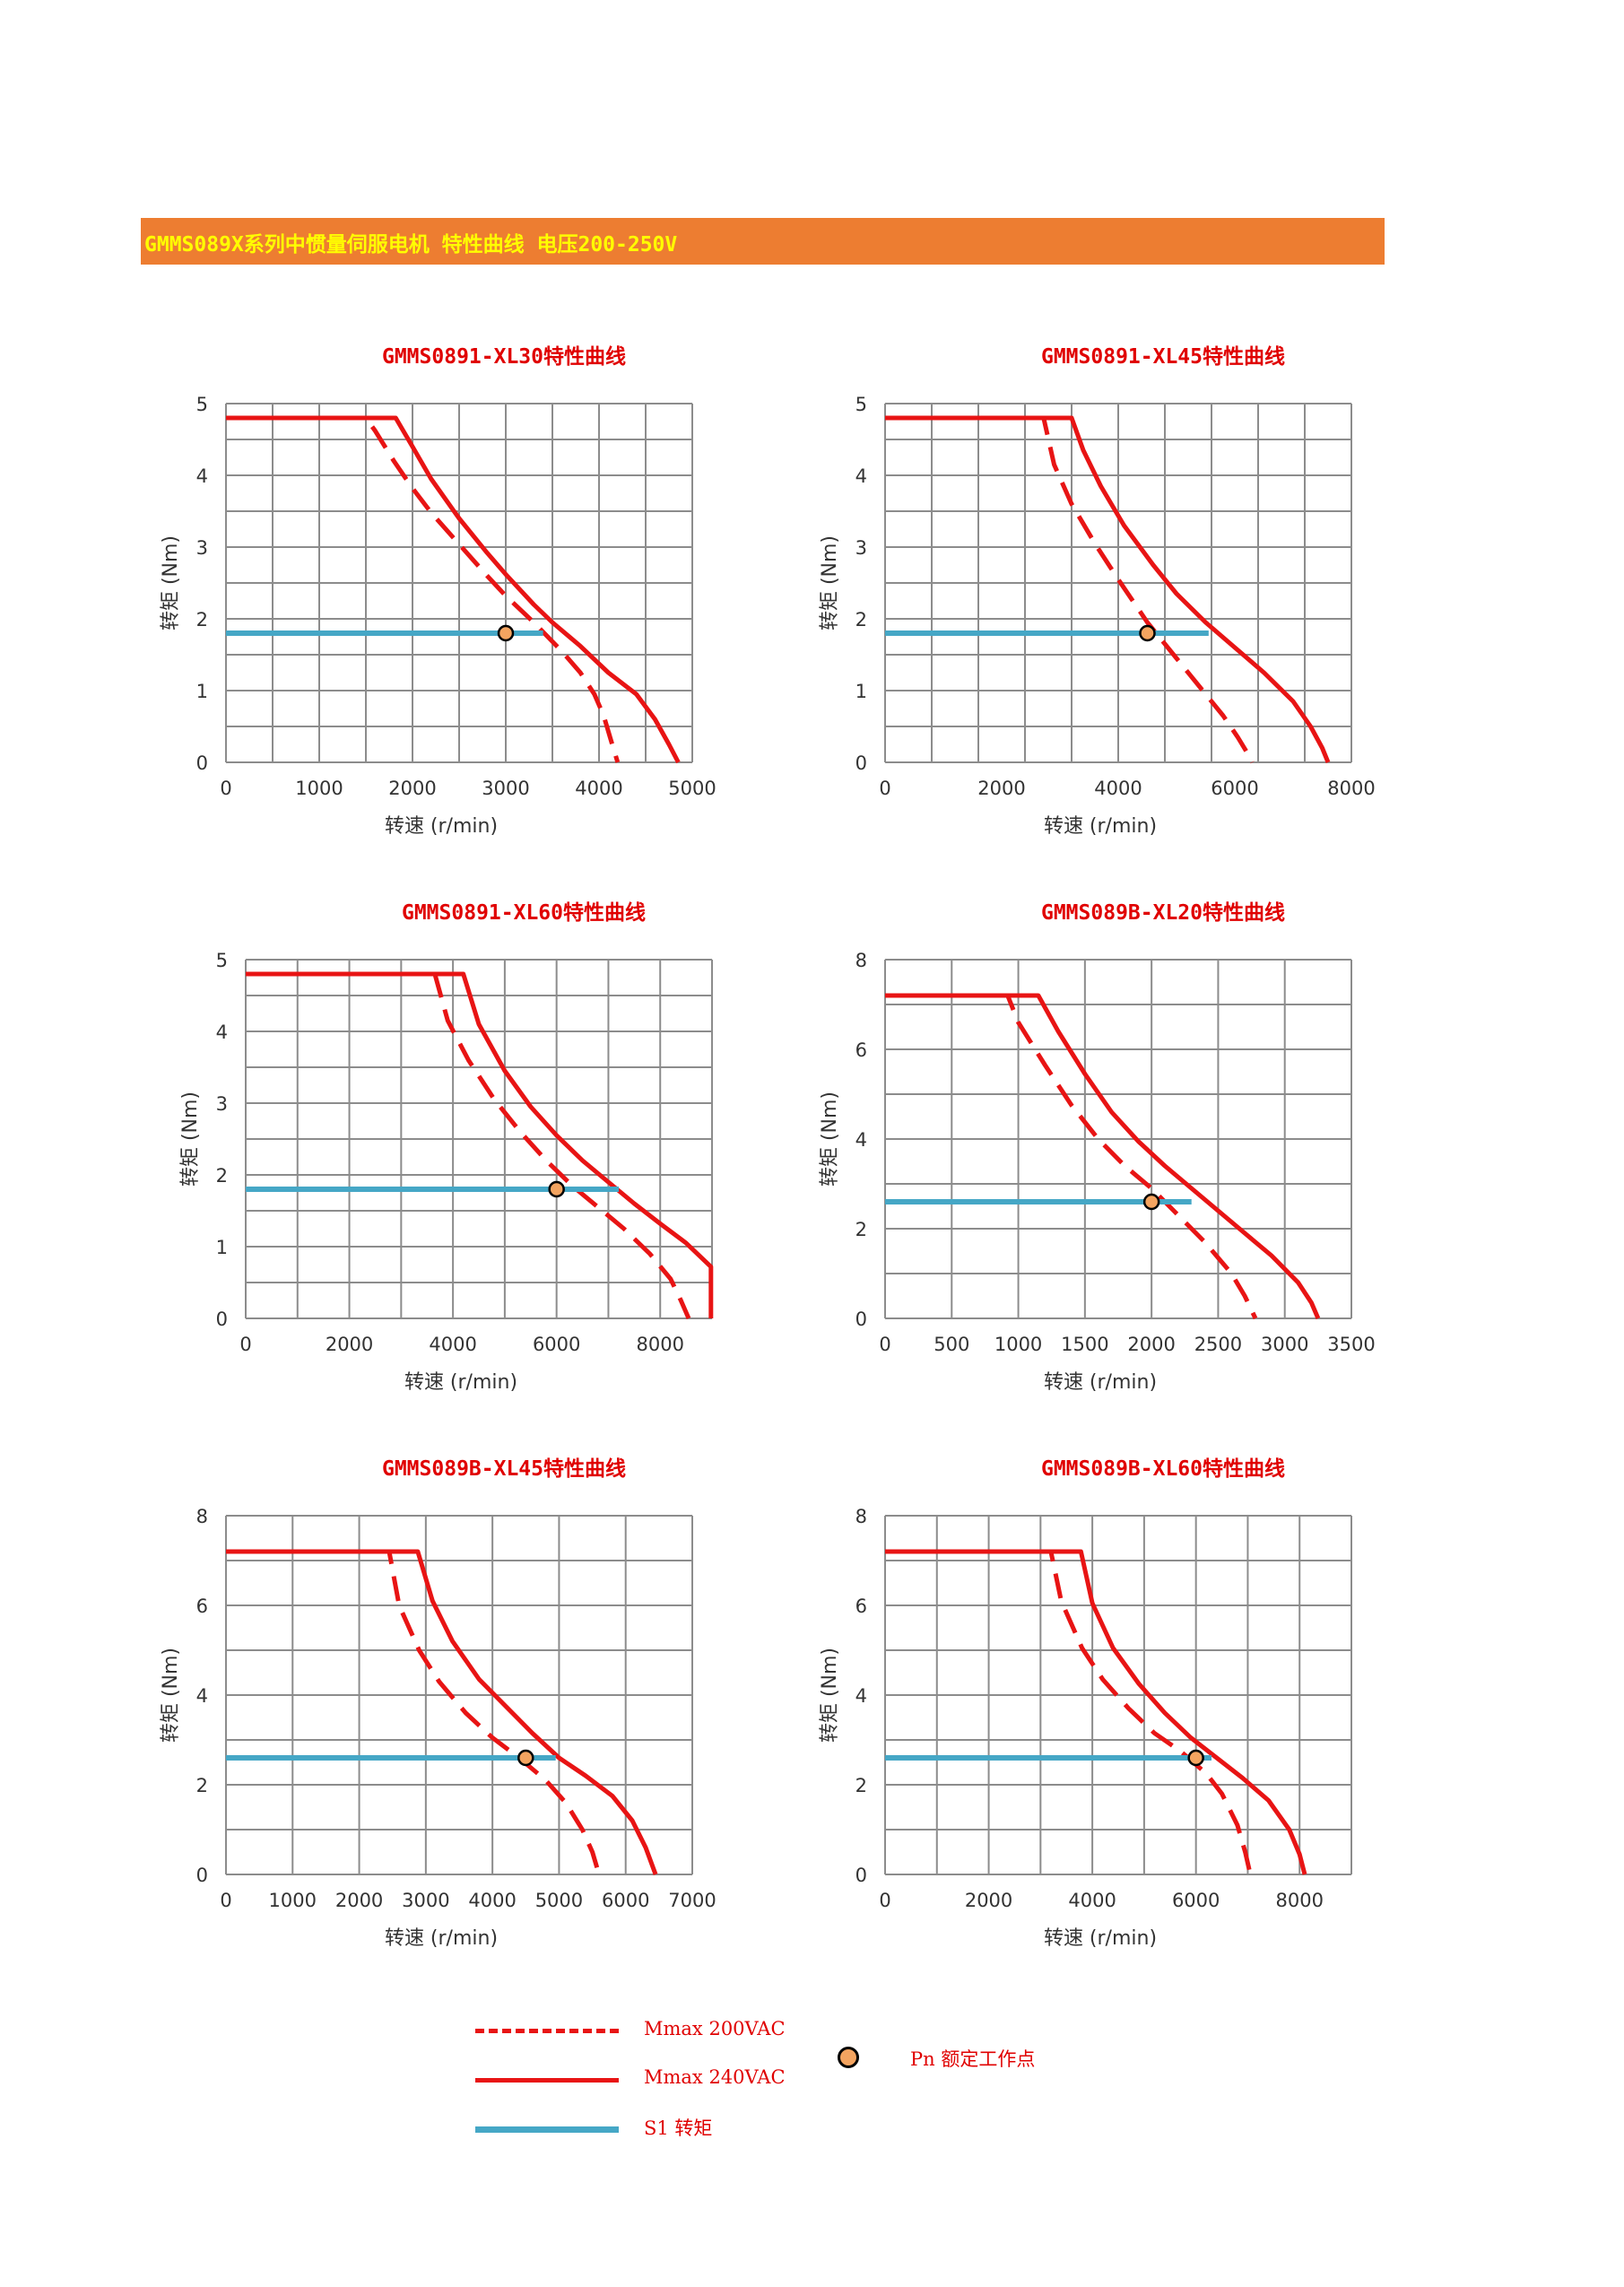  What do you see at coordinates (1163, 912) in the screenshot?
I see `chart-title: GMMS089B-XL20特性曲线` at bounding box center [1163, 912].